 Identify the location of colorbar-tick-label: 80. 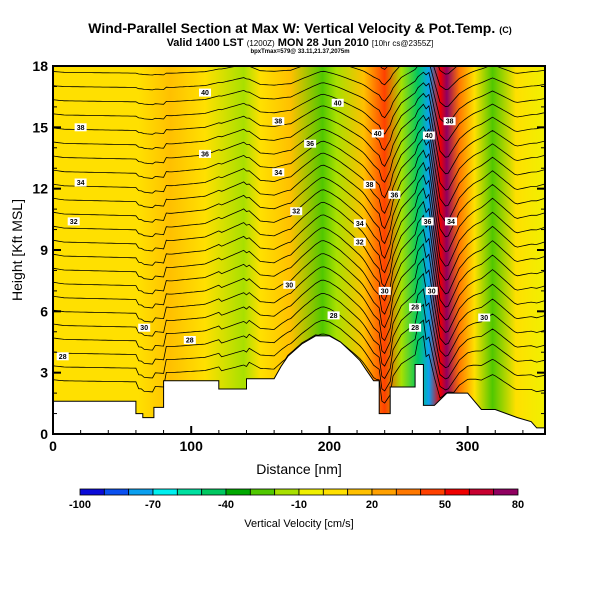
(518, 505).